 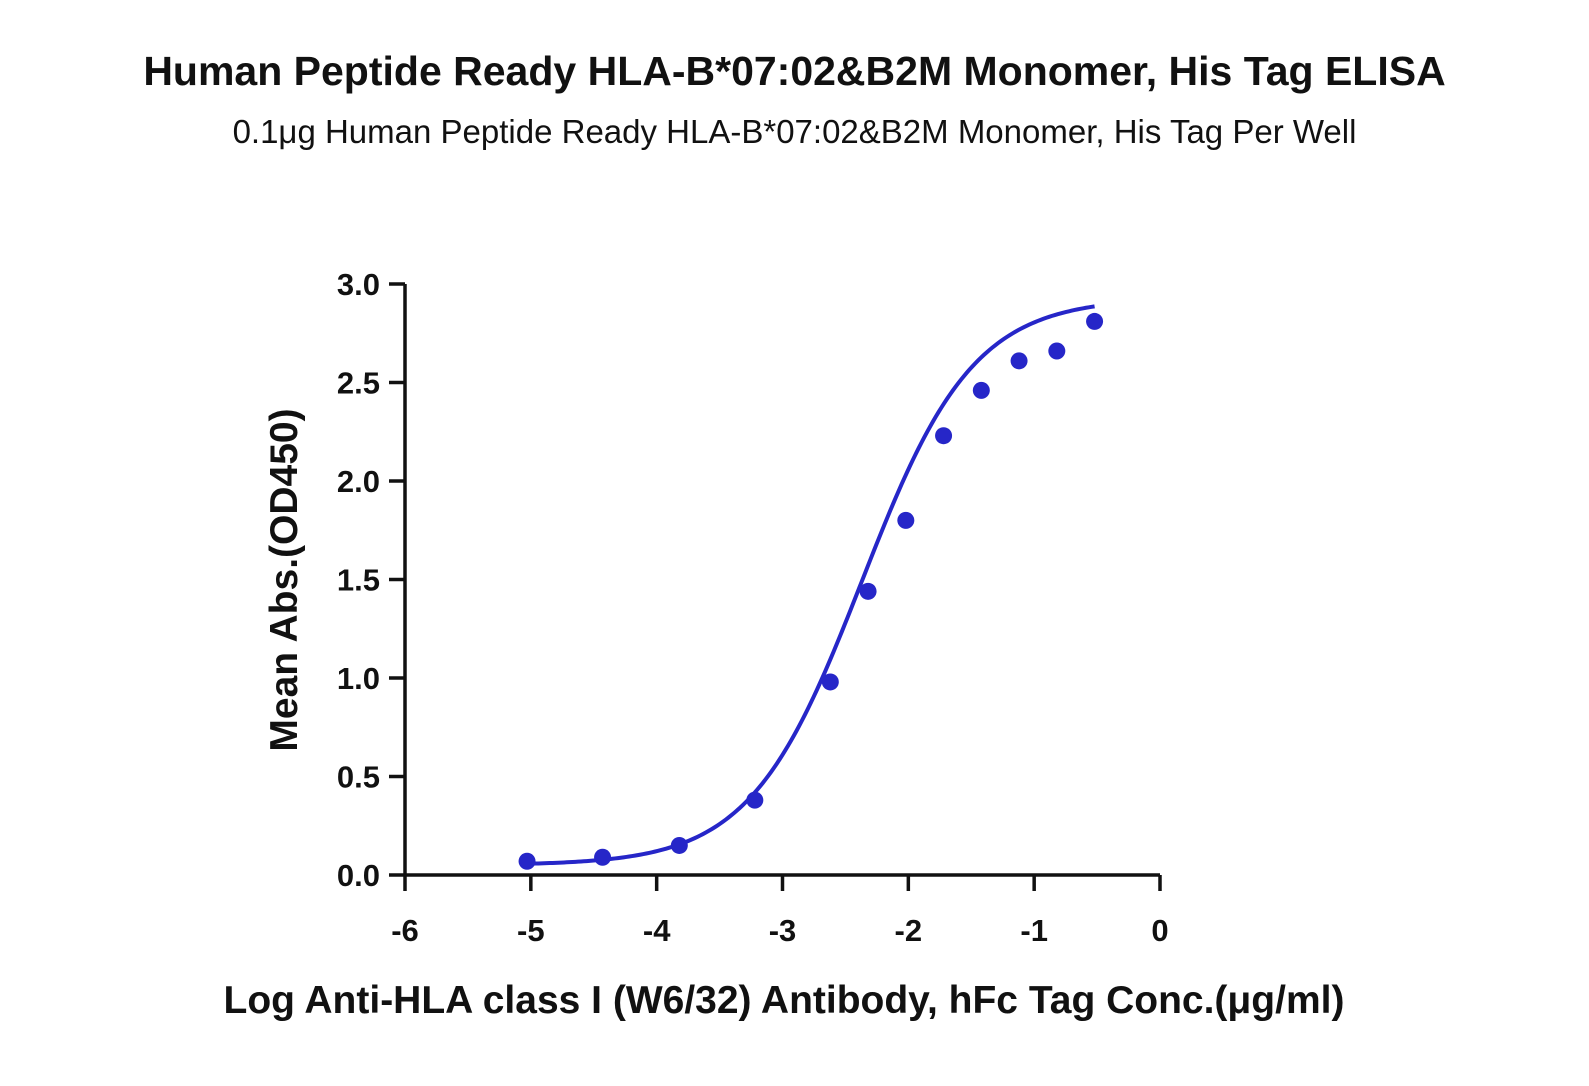 I want to click on y-tick-label: 1.0, so click(x=358, y=678).